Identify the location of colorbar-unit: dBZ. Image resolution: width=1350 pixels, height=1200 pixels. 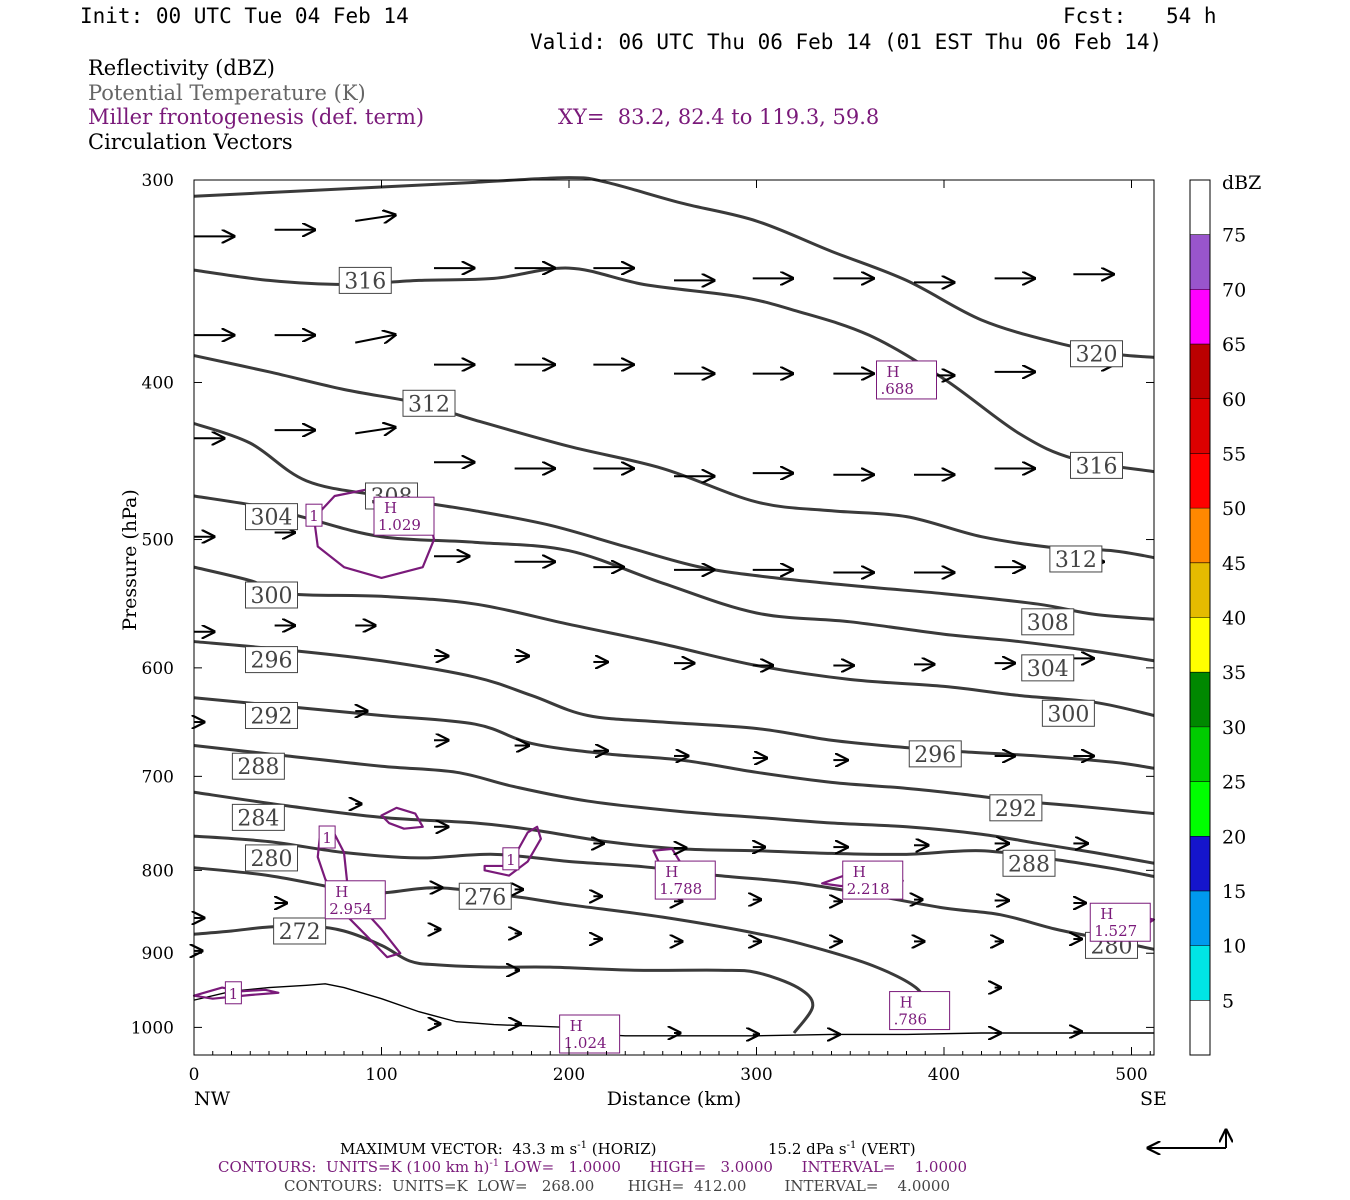
(1241, 183).